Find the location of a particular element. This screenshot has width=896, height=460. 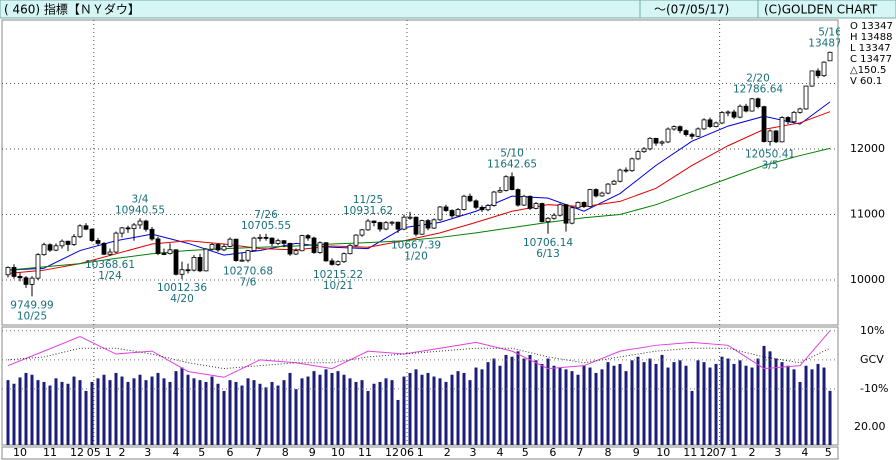

annotation-date: 11/25 is located at coordinates (368, 200).